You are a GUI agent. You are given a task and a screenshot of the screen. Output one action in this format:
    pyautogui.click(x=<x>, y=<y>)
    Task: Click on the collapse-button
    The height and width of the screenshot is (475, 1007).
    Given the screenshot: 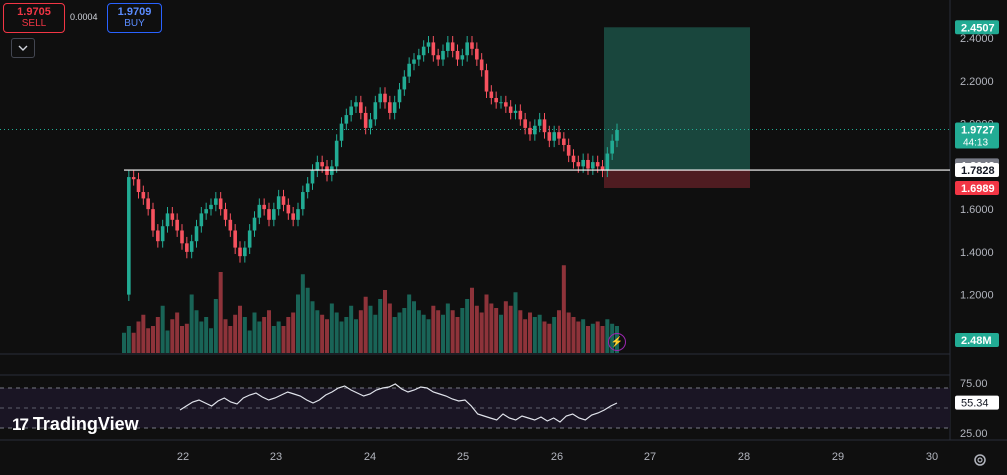 What is the action you would take?
    pyautogui.click(x=23, y=48)
    